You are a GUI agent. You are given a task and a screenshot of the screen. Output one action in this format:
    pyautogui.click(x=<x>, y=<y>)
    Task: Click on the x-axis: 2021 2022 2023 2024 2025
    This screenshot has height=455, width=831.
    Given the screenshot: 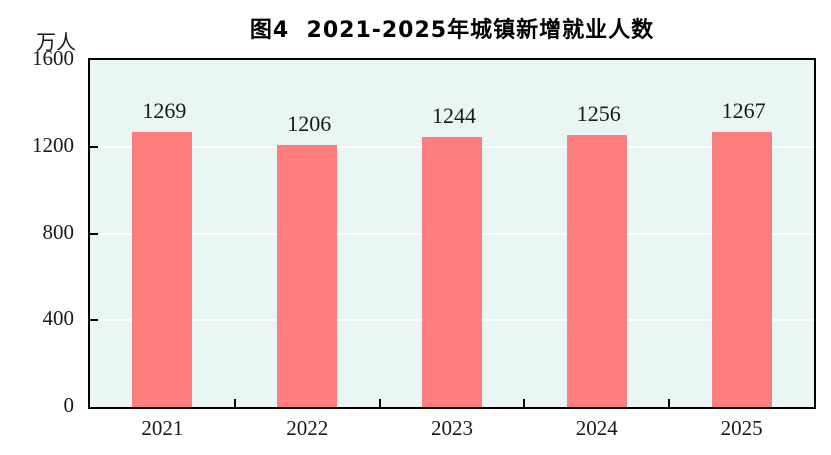 What is the action you would take?
    pyautogui.click(x=452, y=431)
    